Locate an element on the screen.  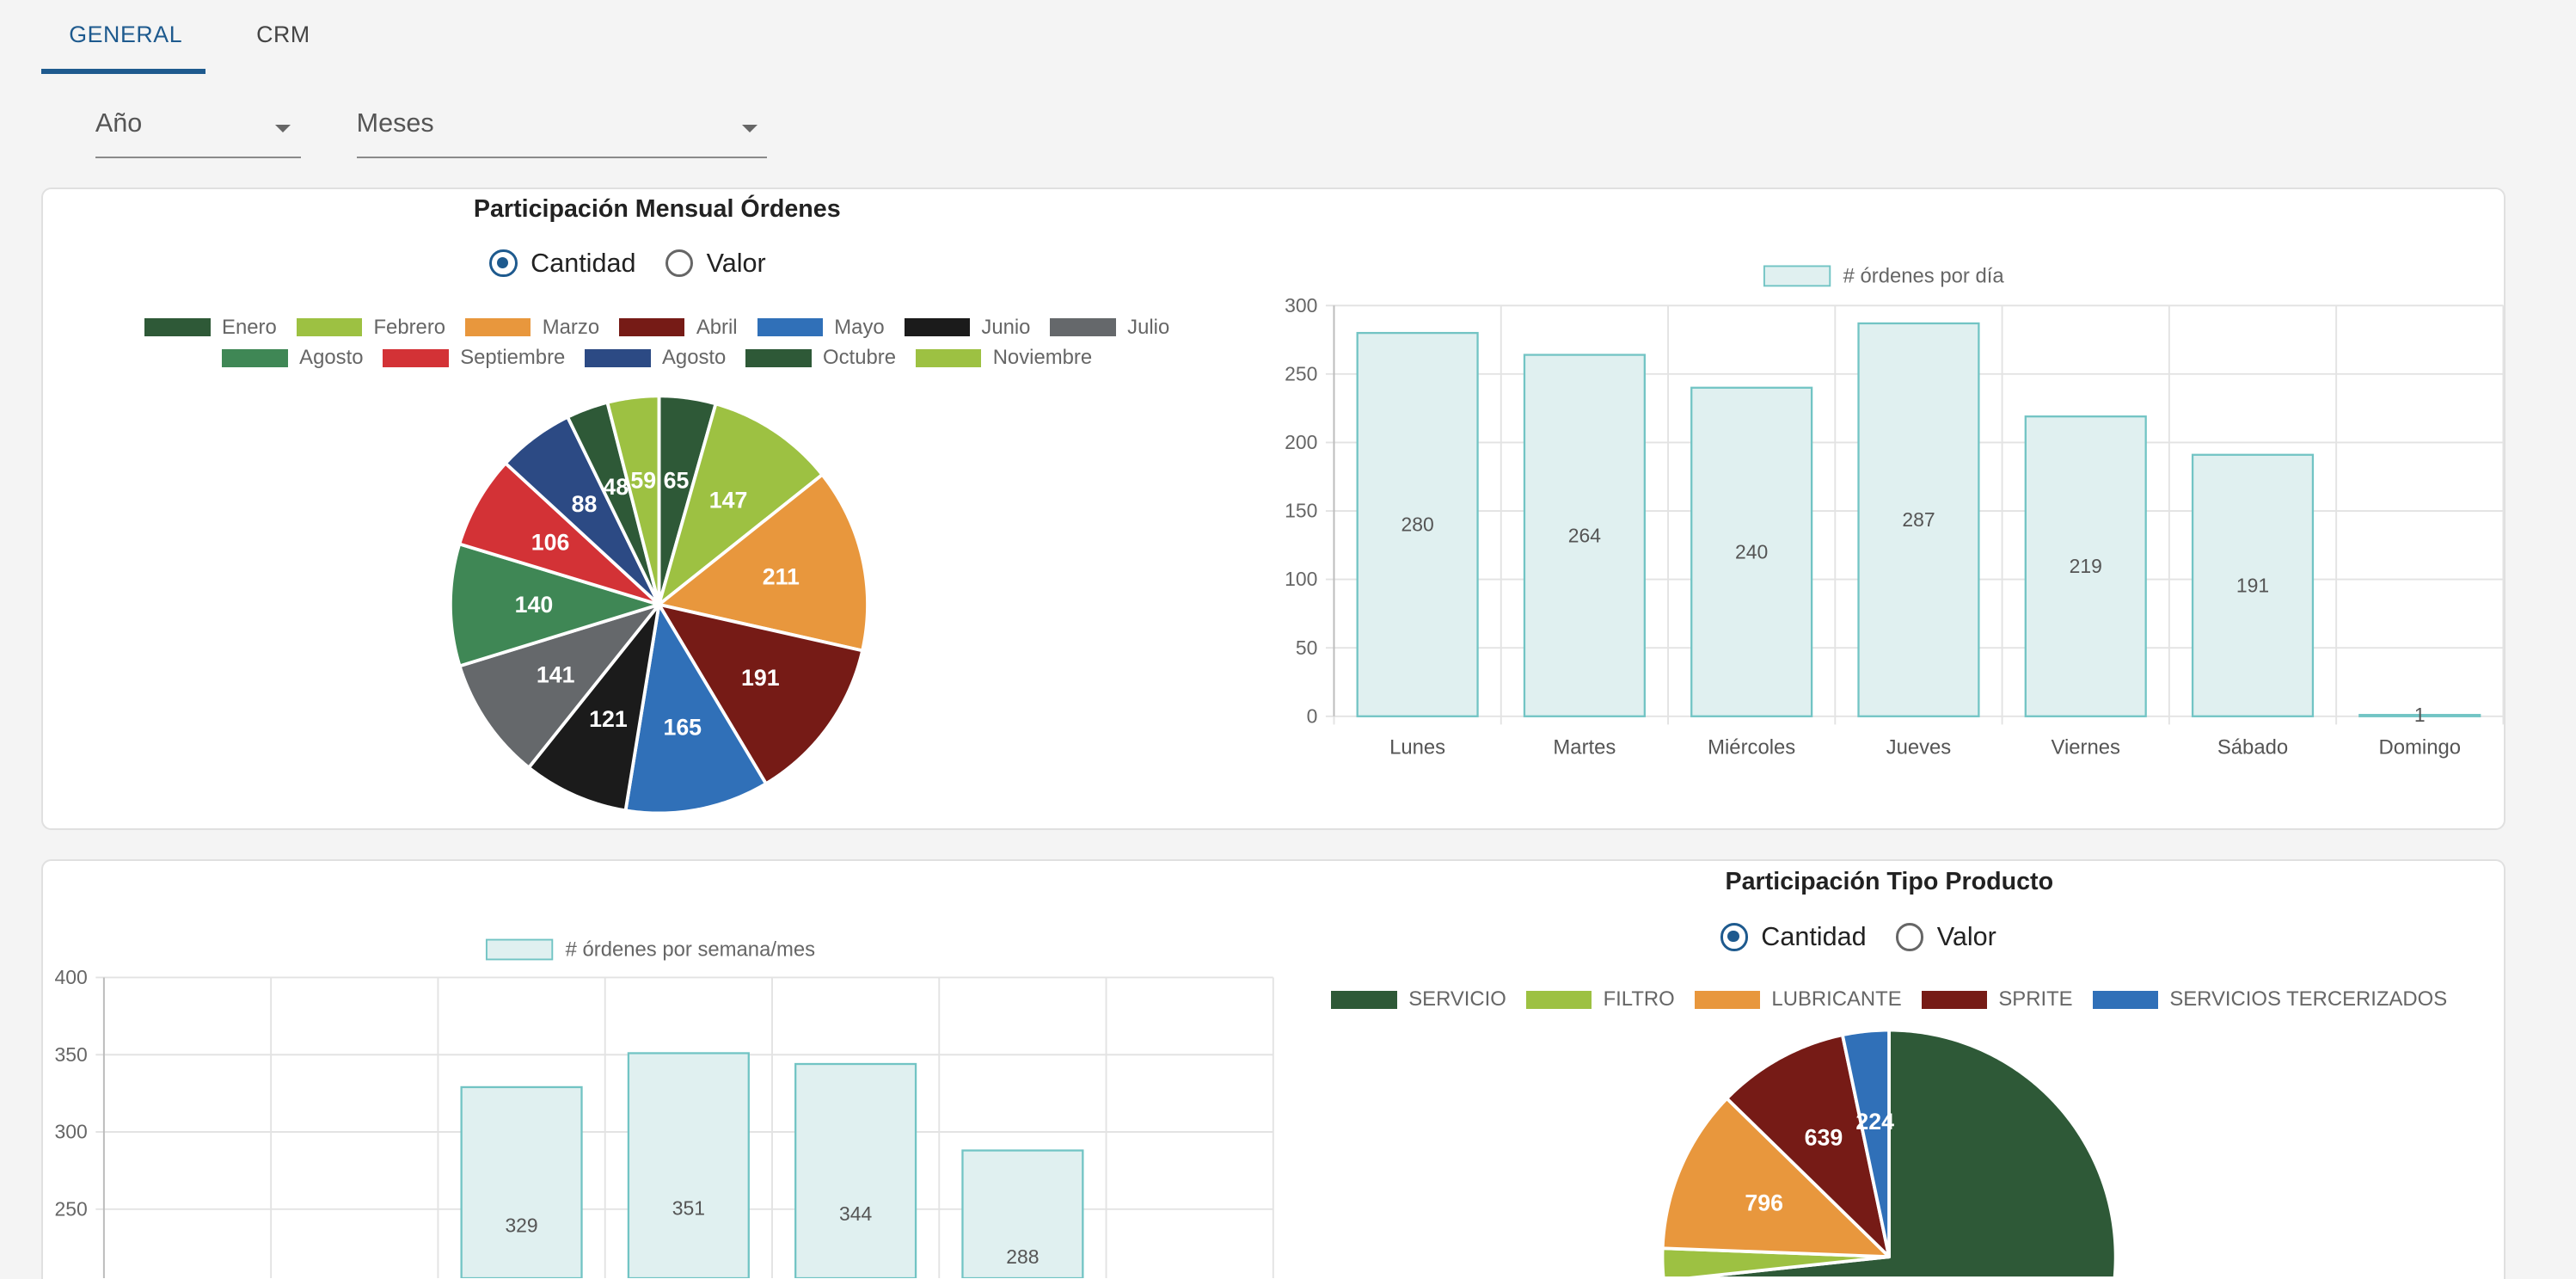
bar-value-label: 329 is located at coordinates (521, 1225).